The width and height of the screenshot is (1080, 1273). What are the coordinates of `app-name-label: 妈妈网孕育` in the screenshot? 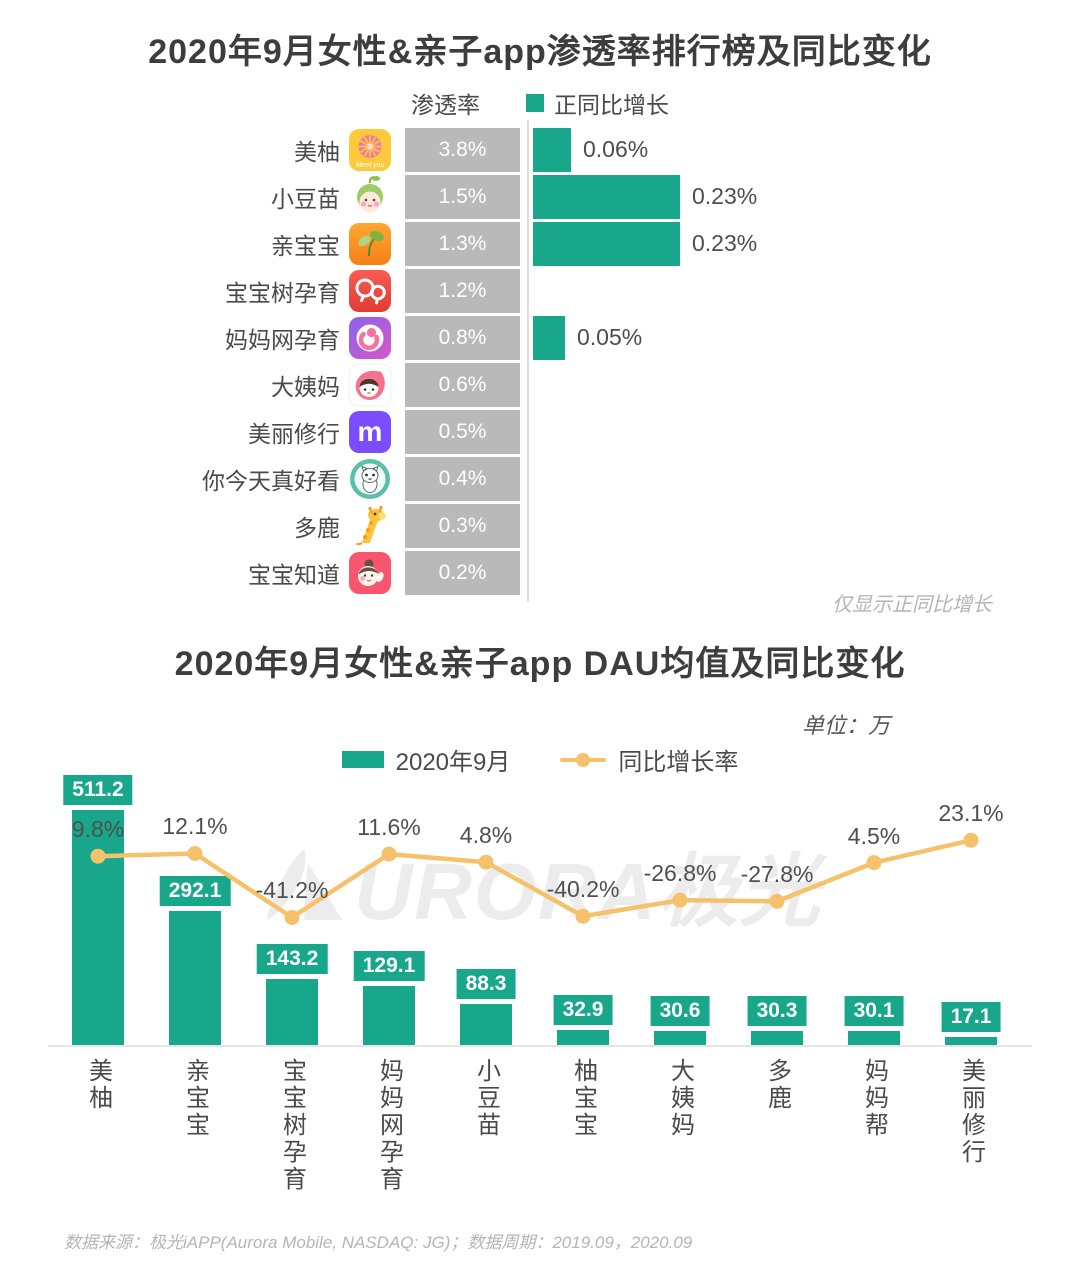 It's located at (282, 339).